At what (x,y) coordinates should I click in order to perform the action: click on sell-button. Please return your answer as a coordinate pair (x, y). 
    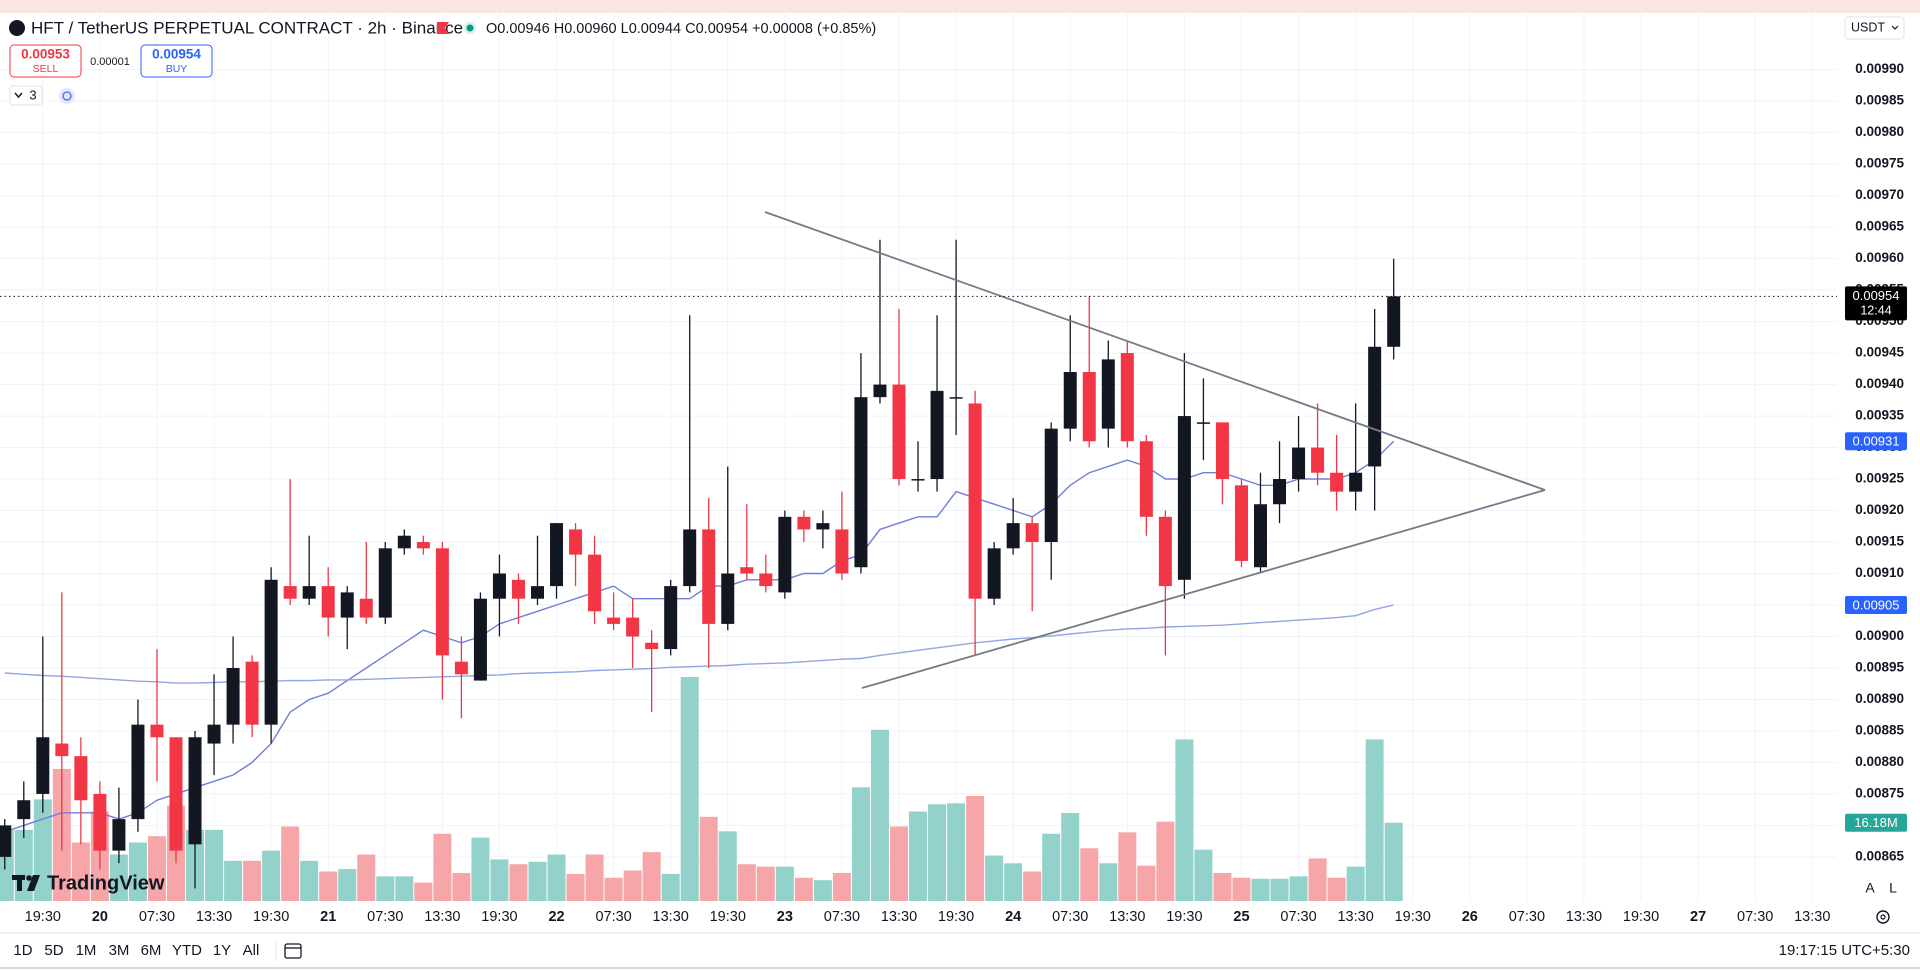
    Looking at the image, I should click on (45, 61).